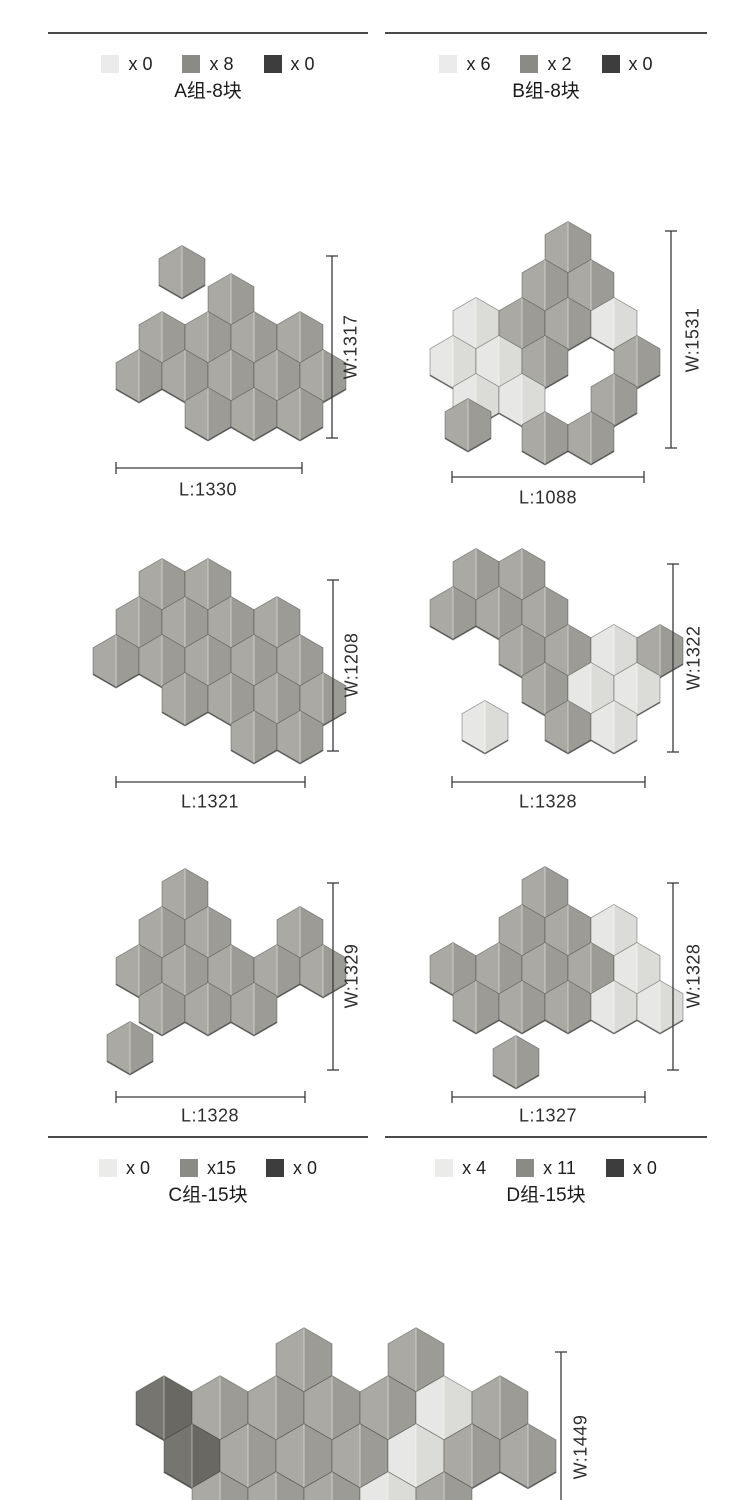 This screenshot has width=750, height=1500. What do you see at coordinates (559, 1167) in the screenshot?
I see `legend-count: x 11` at bounding box center [559, 1167].